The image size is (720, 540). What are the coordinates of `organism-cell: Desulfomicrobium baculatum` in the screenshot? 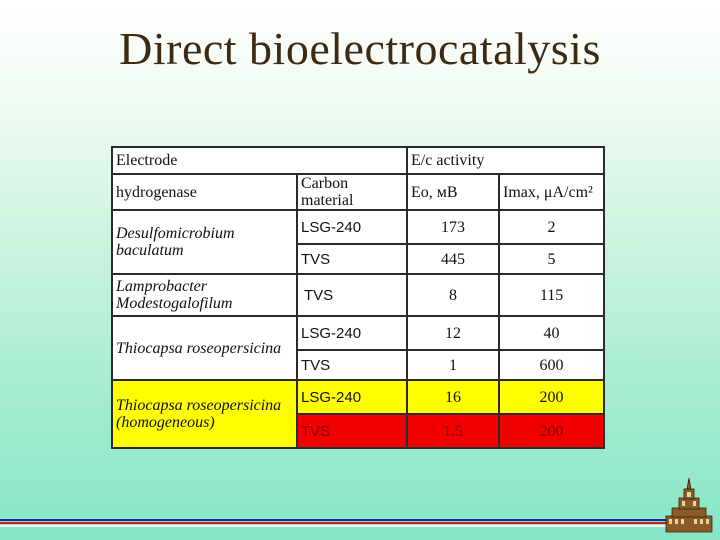 It's located at (204, 242).